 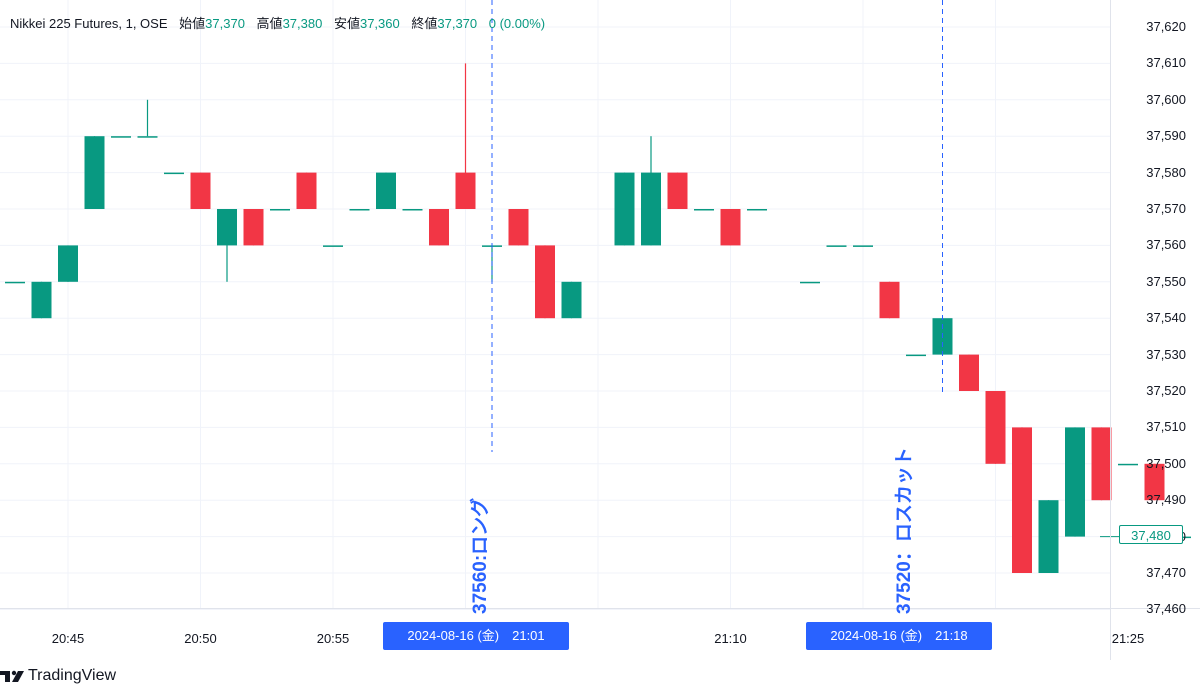 What do you see at coordinates (1166, 172) in the screenshot?
I see `price-tick-label: 37,580` at bounding box center [1166, 172].